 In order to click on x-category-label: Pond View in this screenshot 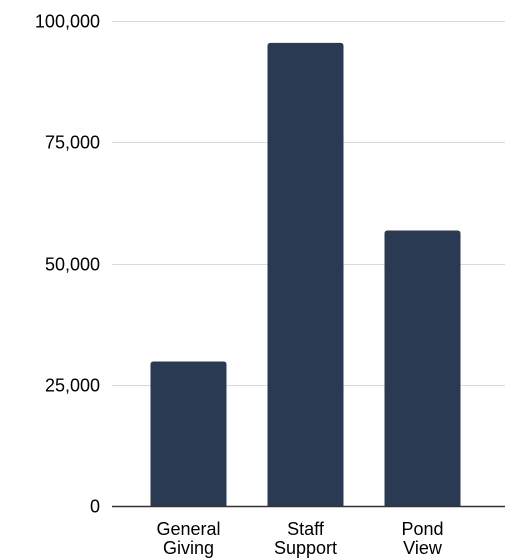, I will do `click(422, 538)`.